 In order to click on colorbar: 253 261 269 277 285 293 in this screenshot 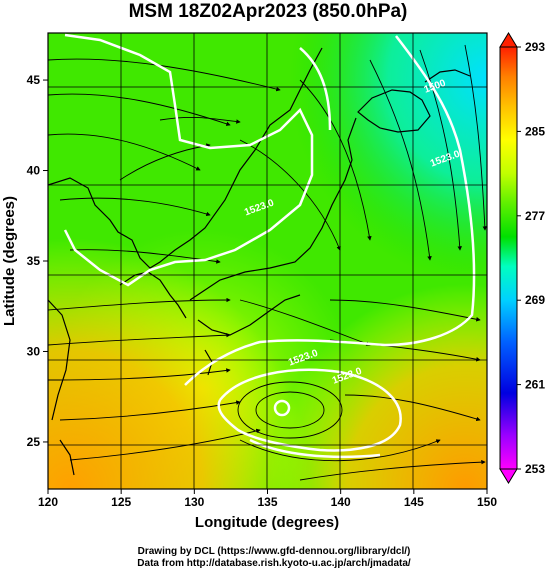, I will do `click(522, 258)`.